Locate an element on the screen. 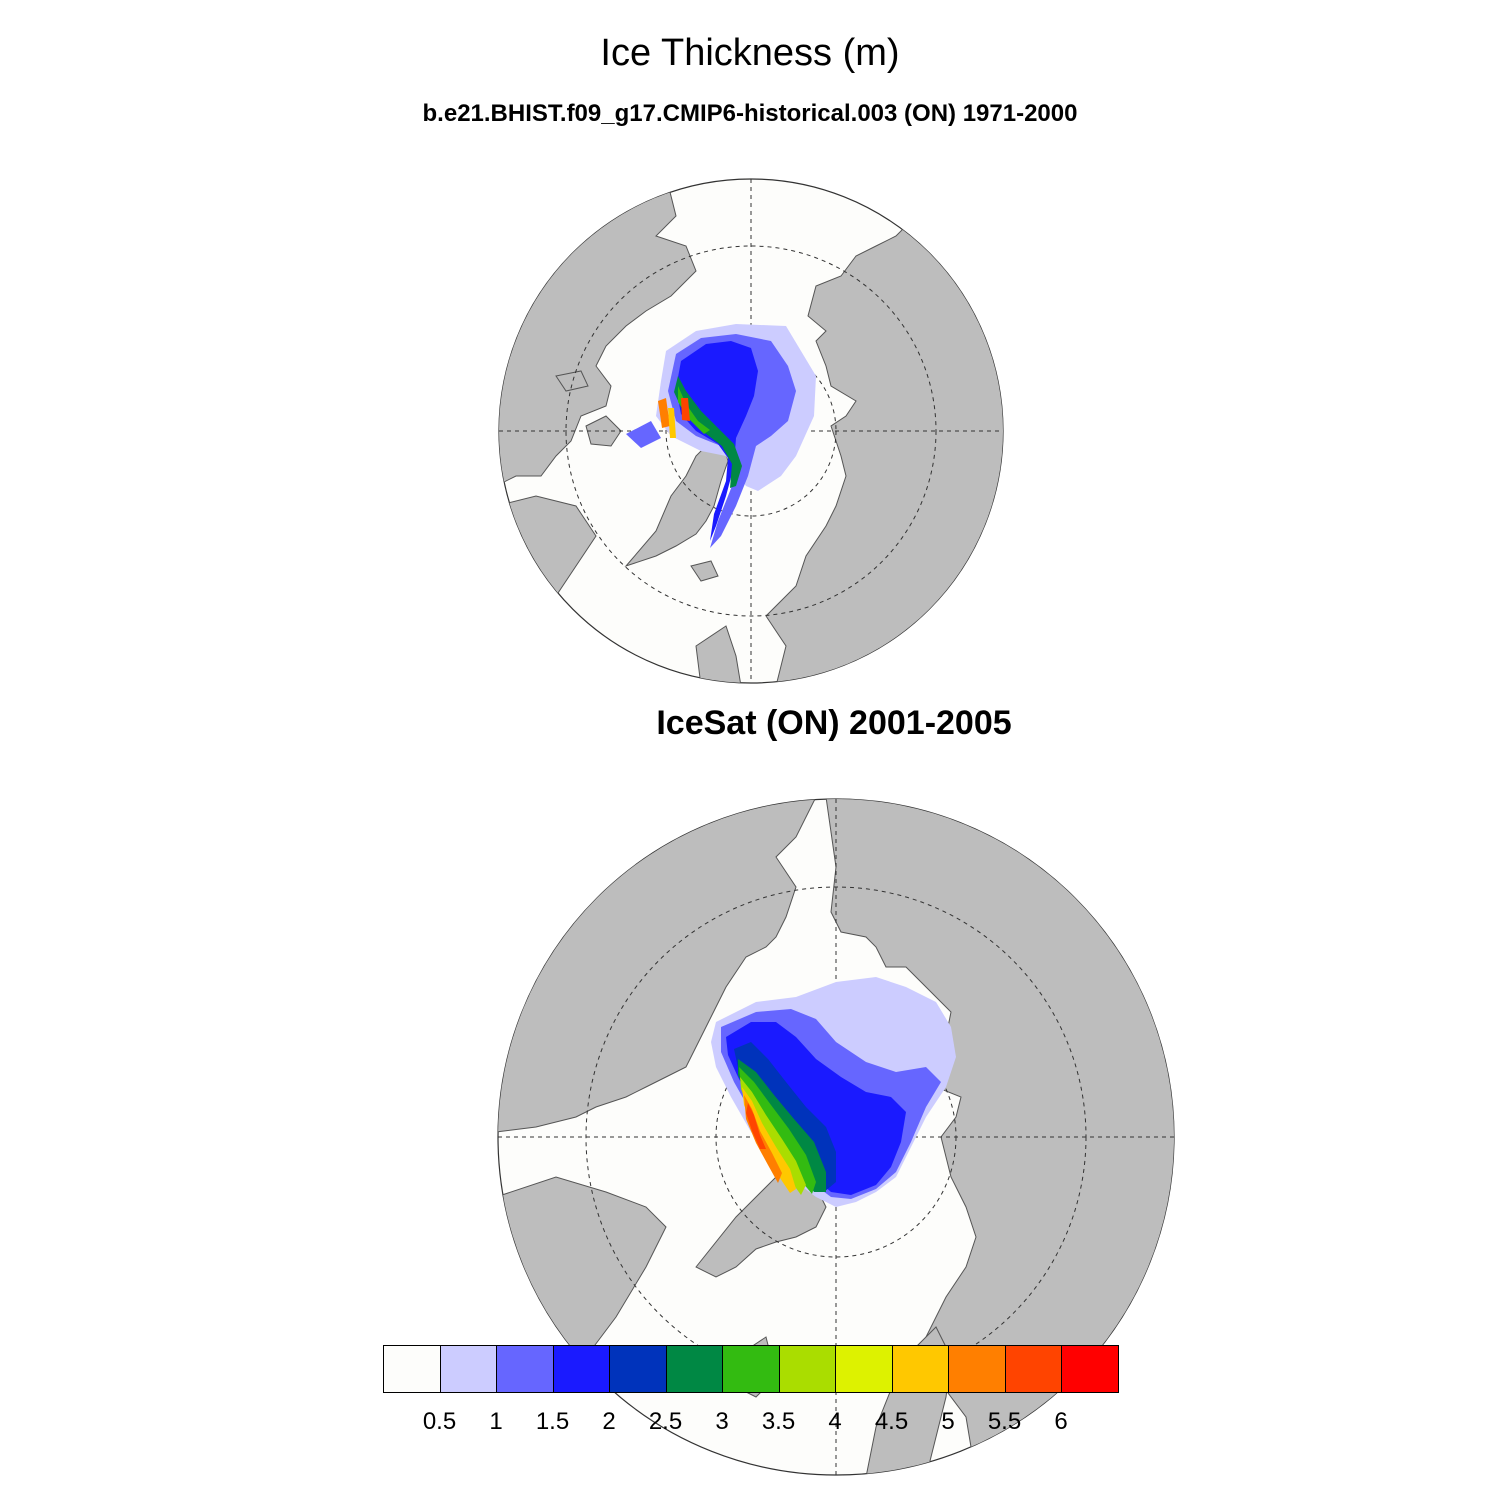 The image size is (1500, 1500). colorbar-label: 4 is located at coordinates (835, 1421).